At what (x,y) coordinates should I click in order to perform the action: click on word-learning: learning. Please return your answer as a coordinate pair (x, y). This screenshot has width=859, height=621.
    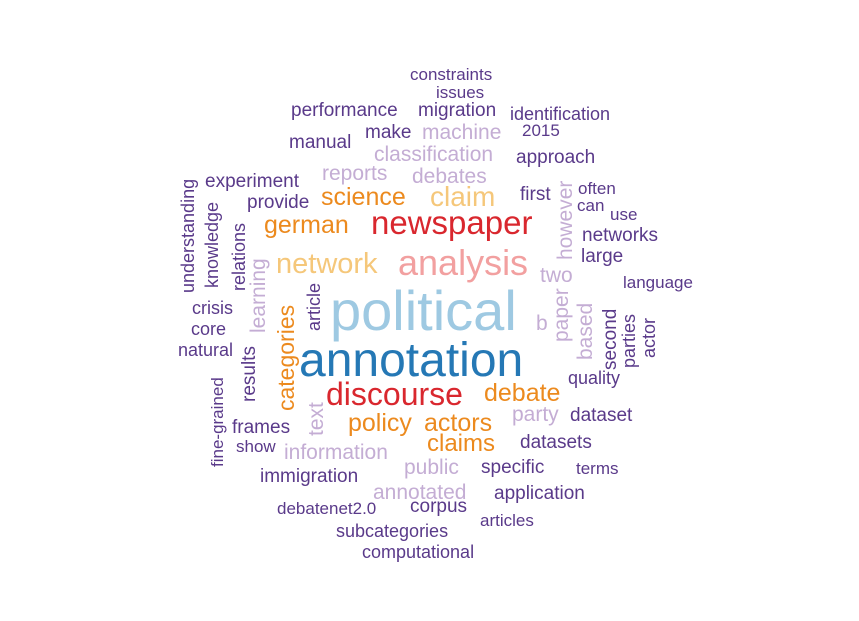
    Looking at the image, I should click on (258, 295).